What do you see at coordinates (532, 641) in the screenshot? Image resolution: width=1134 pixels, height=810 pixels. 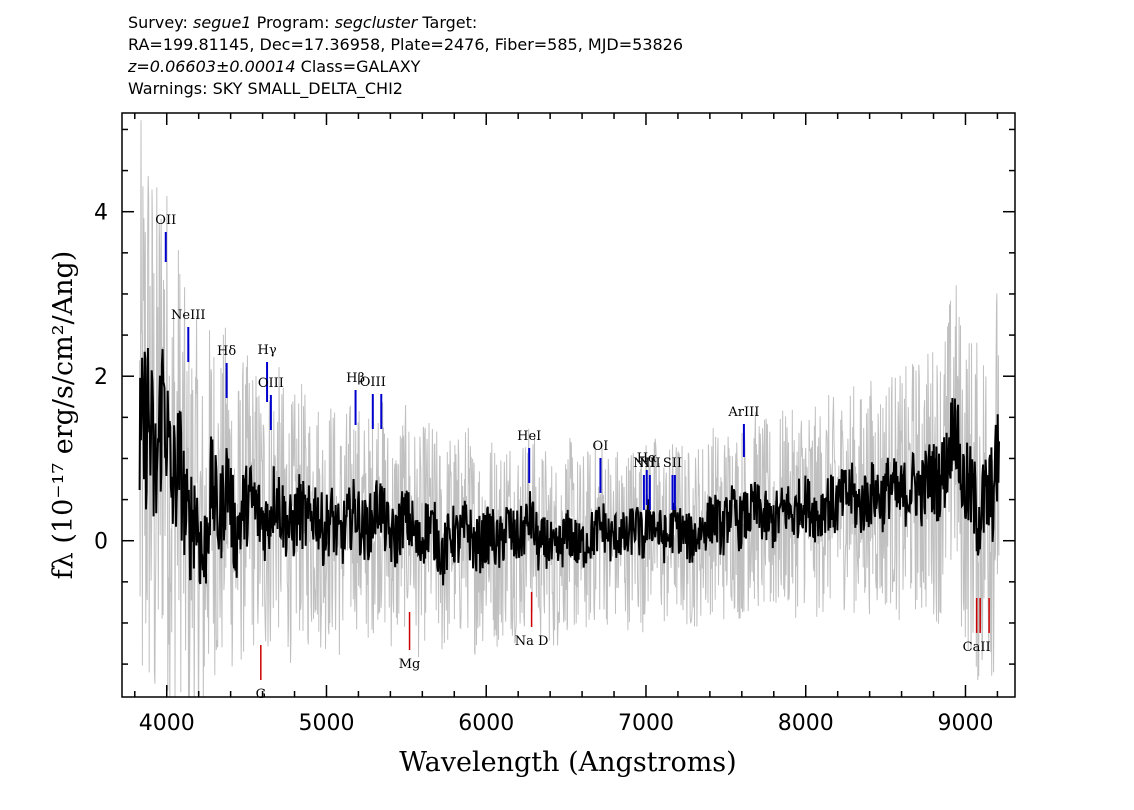 I see `absorption-line-label: Na D` at bounding box center [532, 641].